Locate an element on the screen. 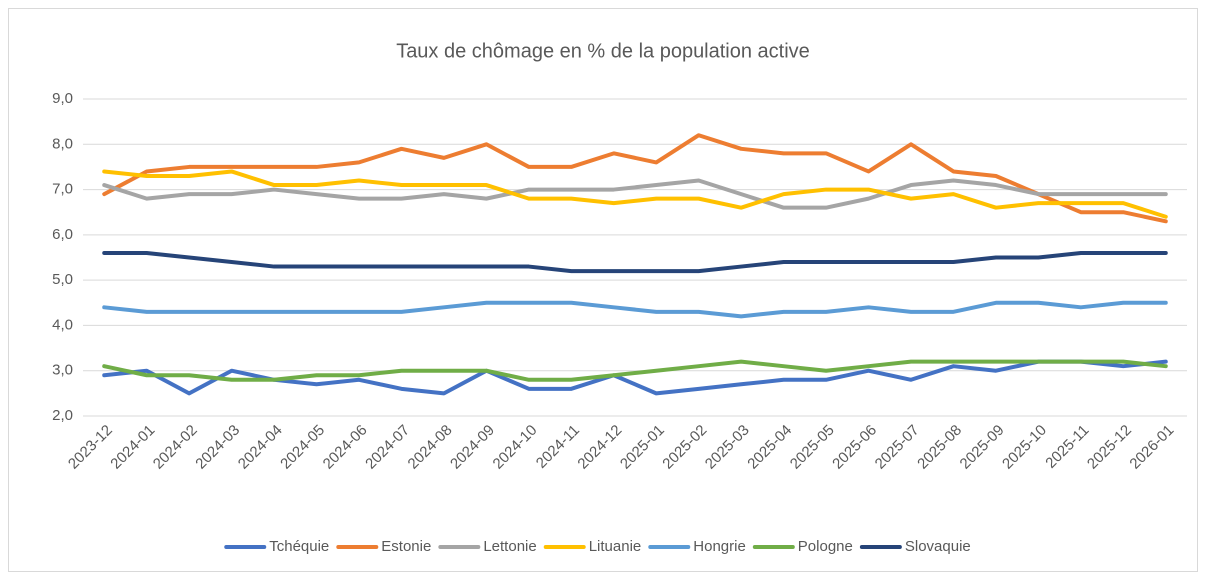 The image size is (1206, 580). legend-label: Lituanie is located at coordinates (615, 546).